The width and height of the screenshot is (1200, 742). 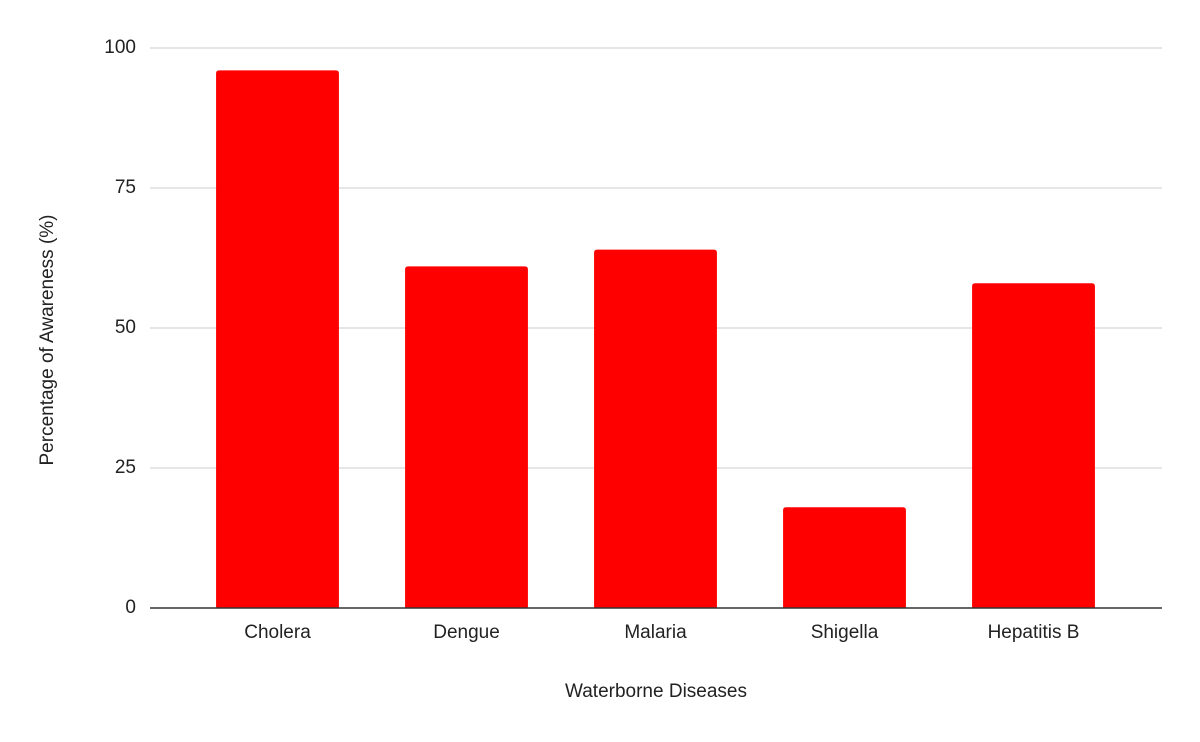 I want to click on x-tick-label: Dengue, so click(x=466, y=632).